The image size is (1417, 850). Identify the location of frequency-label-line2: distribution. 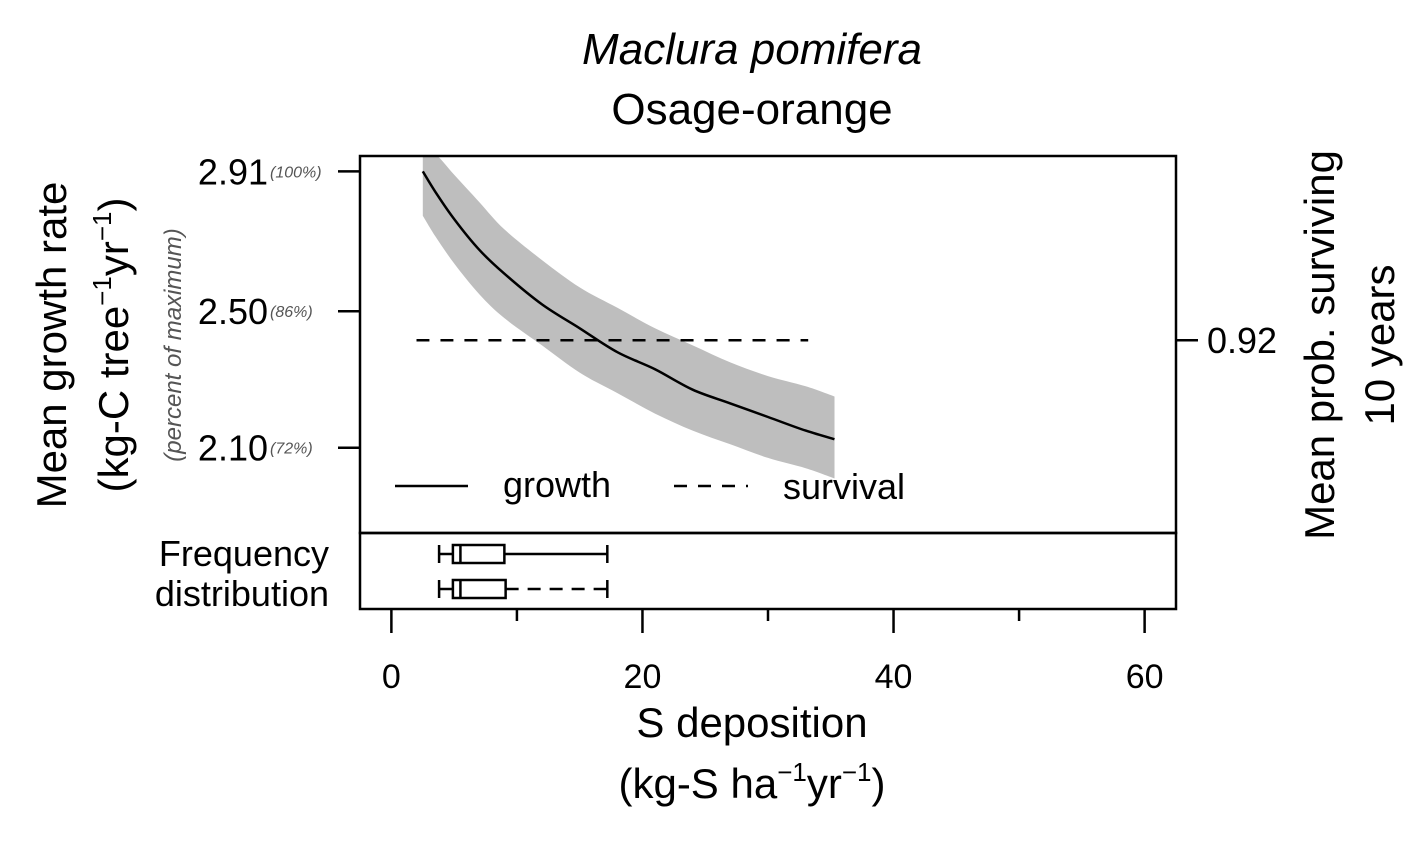
(242, 593).